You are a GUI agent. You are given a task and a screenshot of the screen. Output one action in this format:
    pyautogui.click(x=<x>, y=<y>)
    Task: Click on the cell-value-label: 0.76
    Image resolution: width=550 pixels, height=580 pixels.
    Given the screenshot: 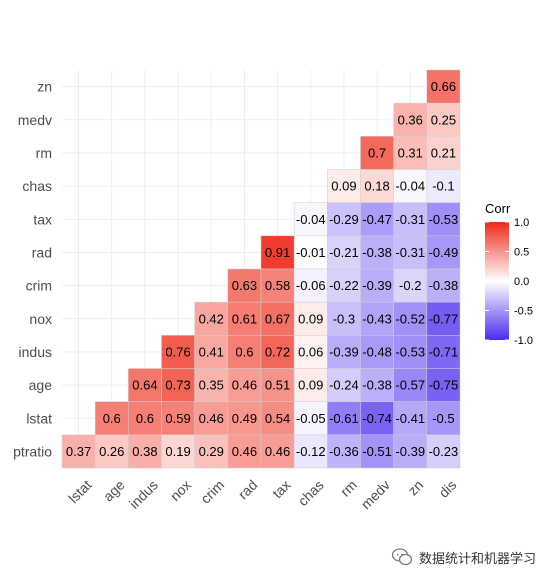 What is the action you would take?
    pyautogui.click(x=177, y=351)
    